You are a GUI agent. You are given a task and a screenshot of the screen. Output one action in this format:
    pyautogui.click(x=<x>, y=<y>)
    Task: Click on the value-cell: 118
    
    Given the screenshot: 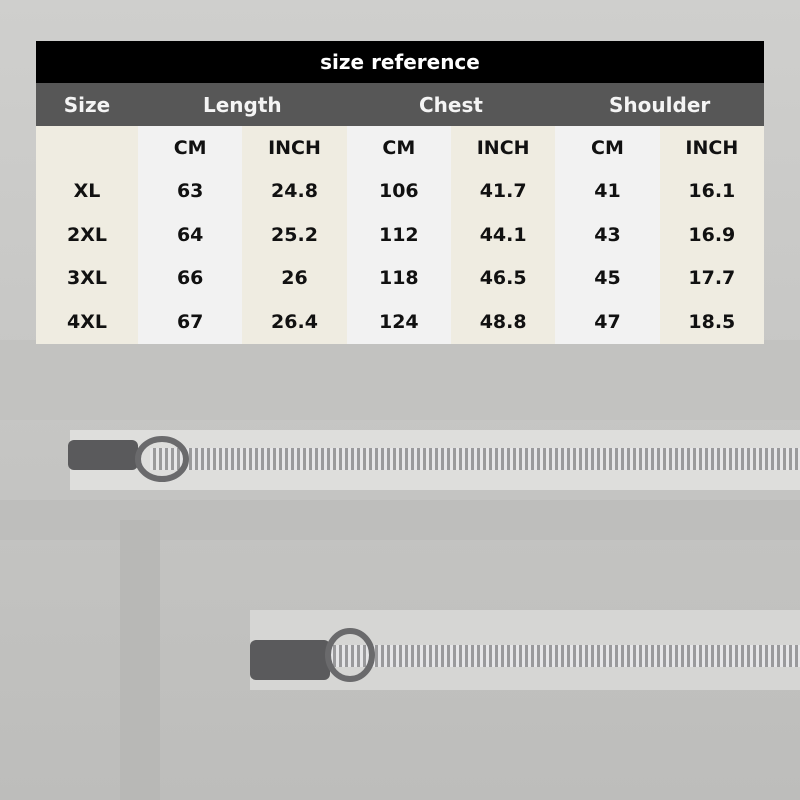 What is the action you would take?
    pyautogui.click(x=398, y=278)
    